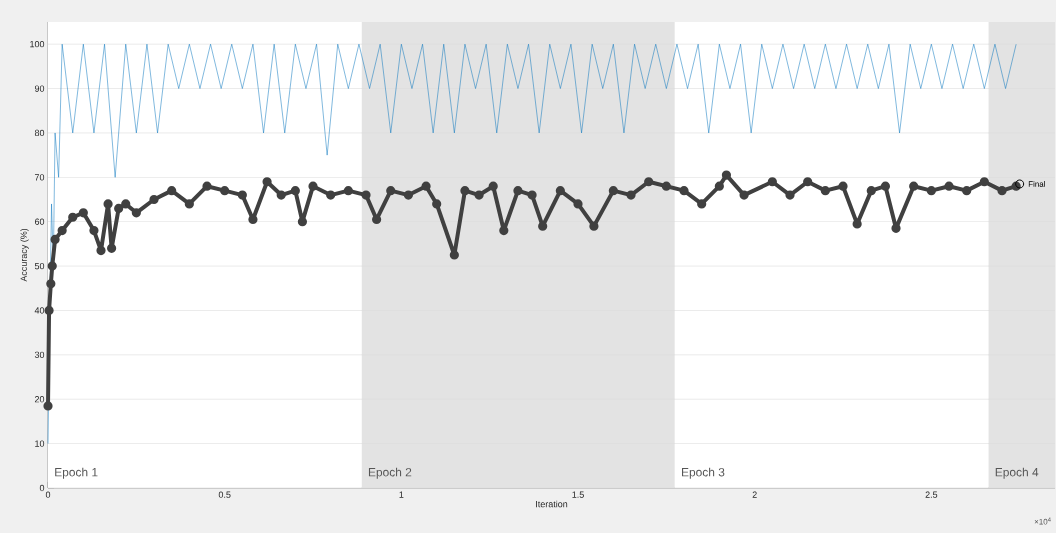 This screenshot has height=533, width=1056. What do you see at coordinates (224, 494) in the screenshot?
I see `x-tick-label: 0.5` at bounding box center [224, 494].